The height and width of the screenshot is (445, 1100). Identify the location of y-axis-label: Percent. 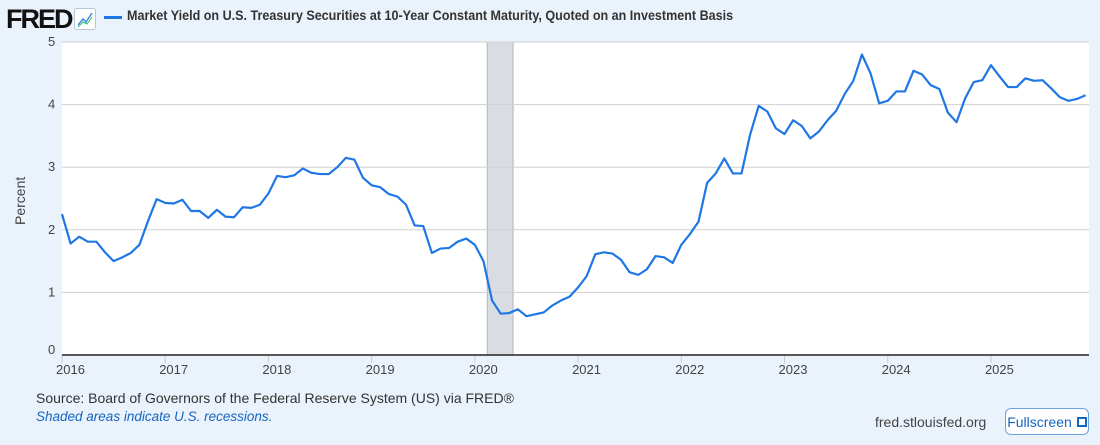
(20, 201).